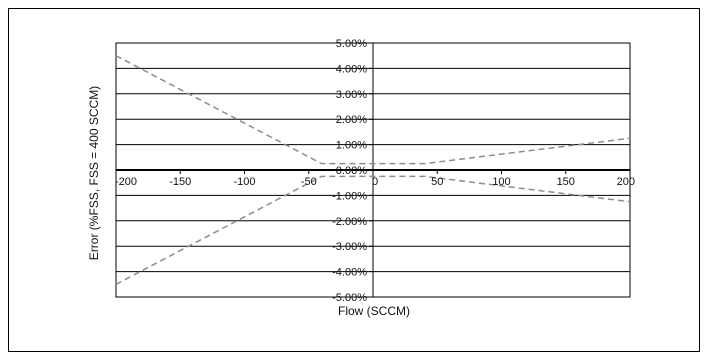 The image size is (707, 360). I want to click on x-tick-label-6: 100, so click(501, 182).